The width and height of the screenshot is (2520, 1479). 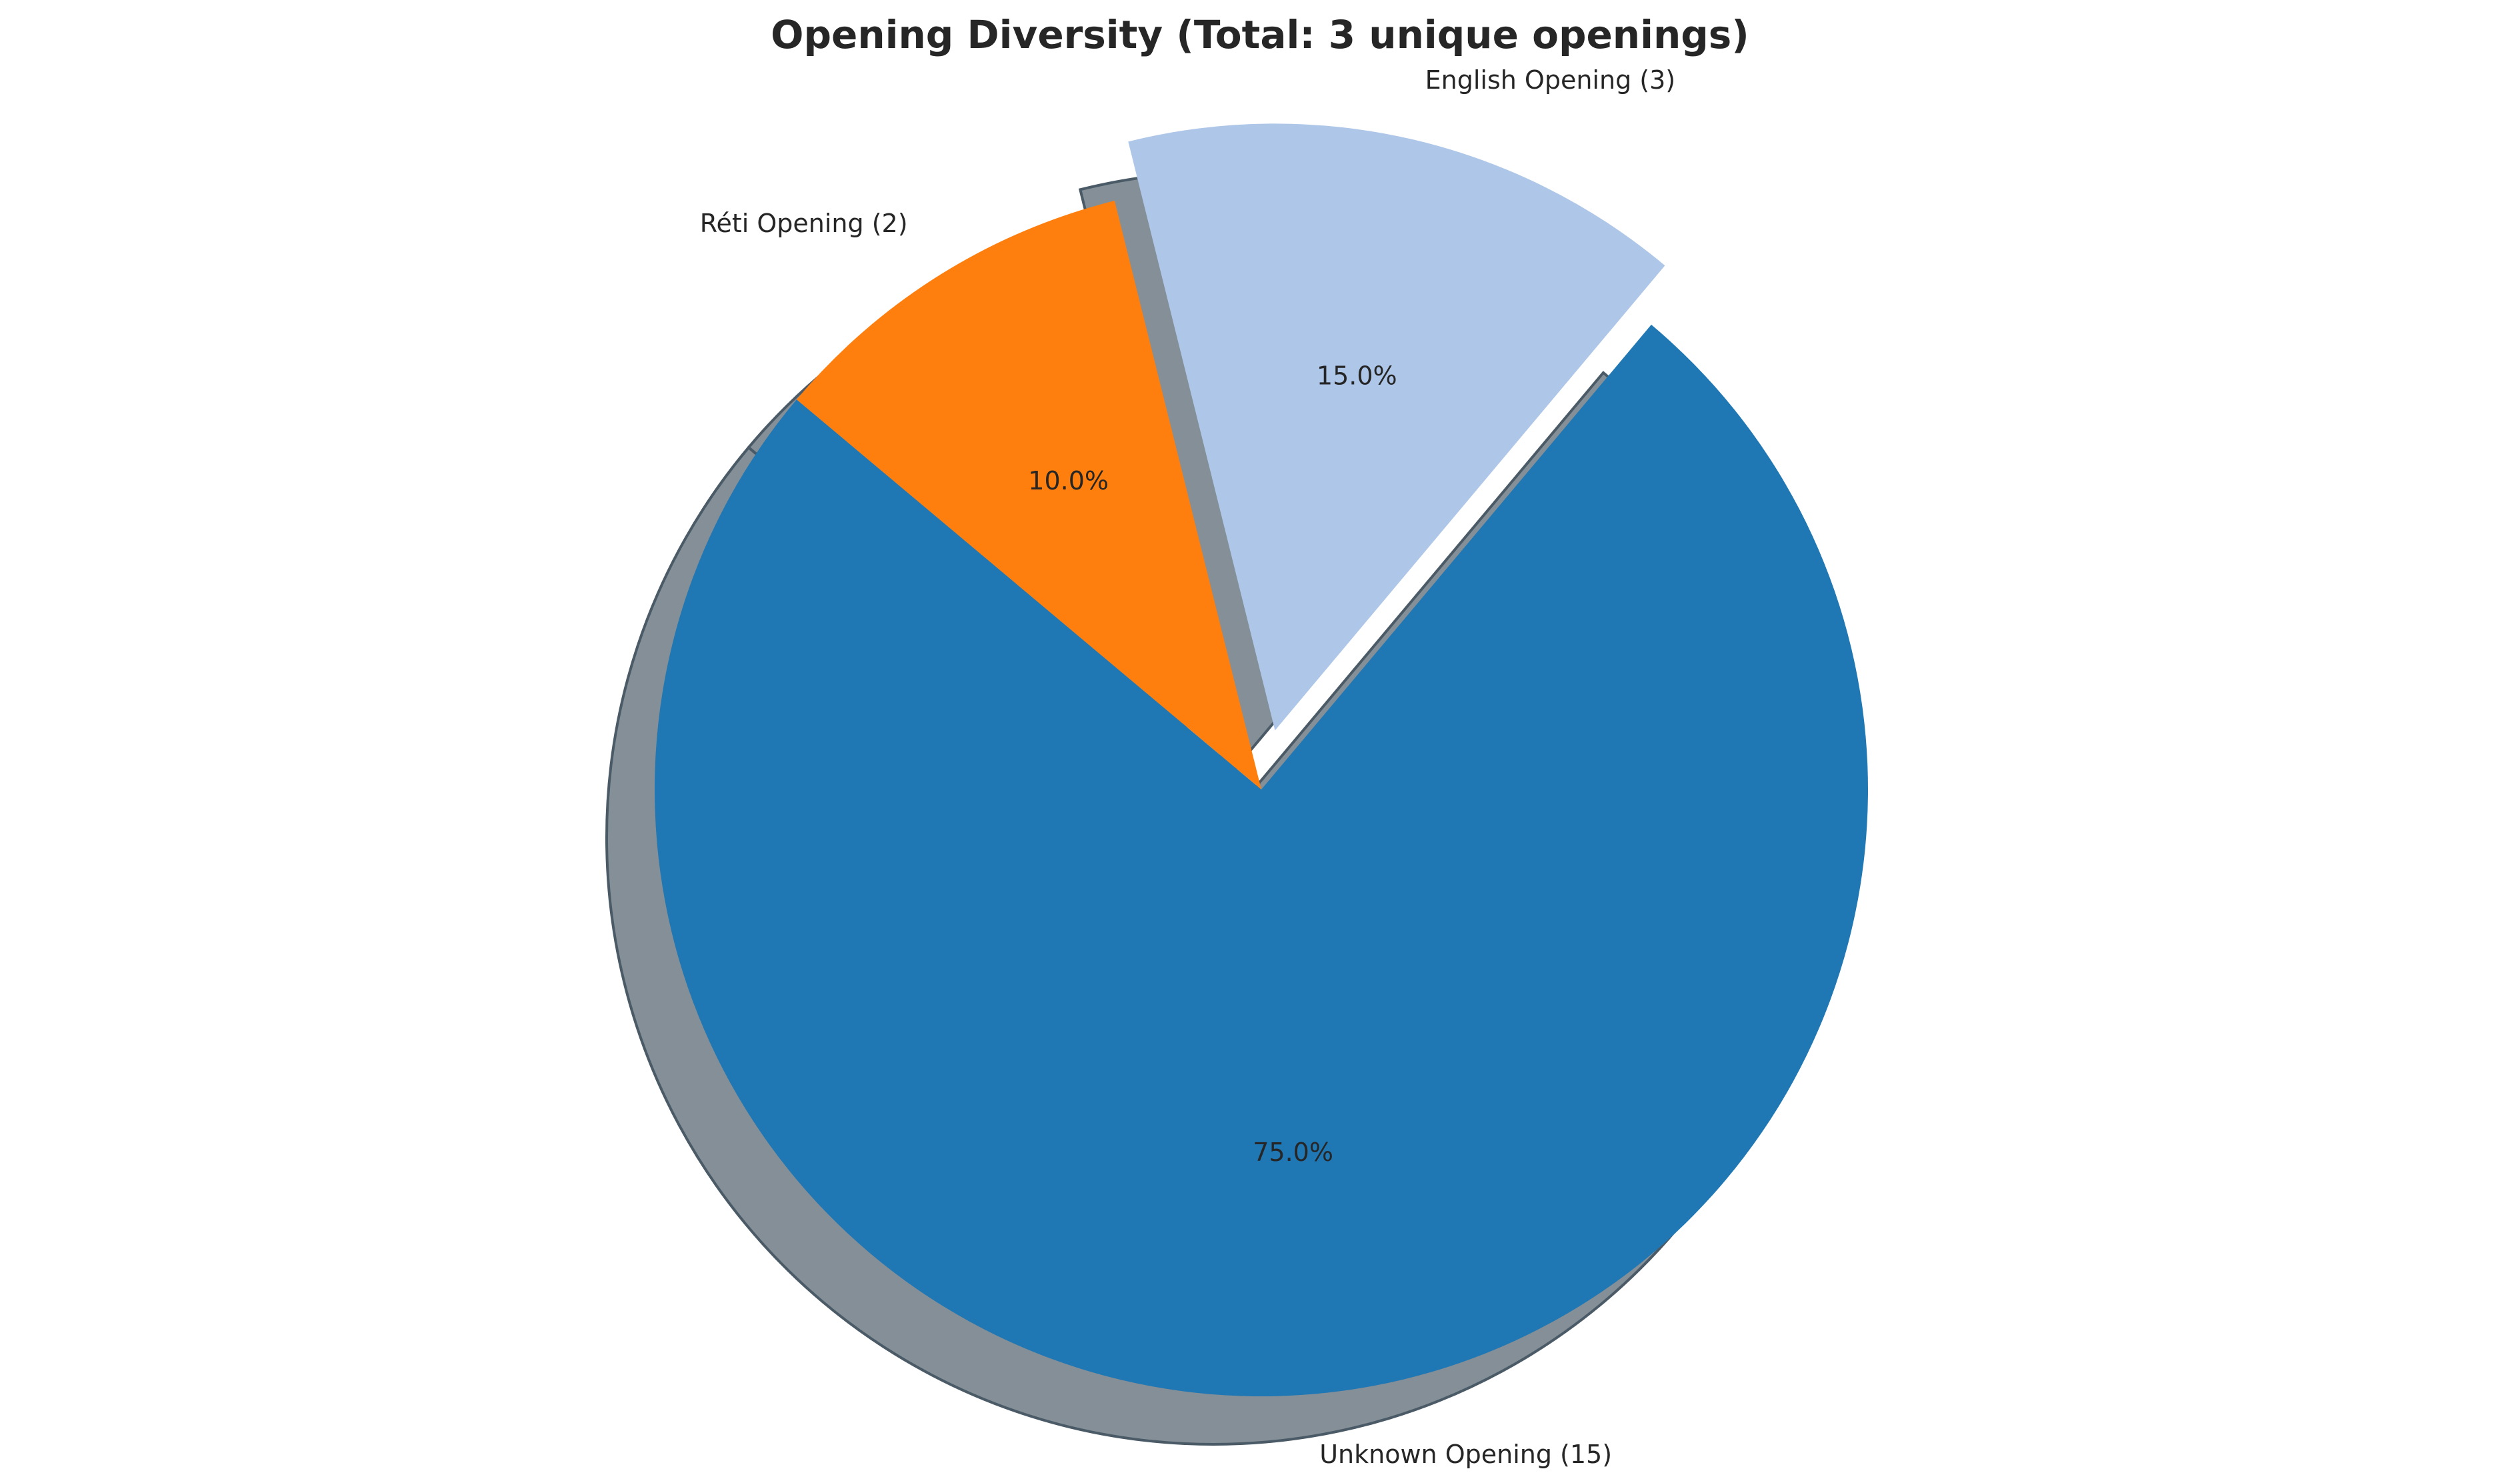 I want to click on slice-label-reti-opening: Réti Opening (2), so click(x=804, y=223).